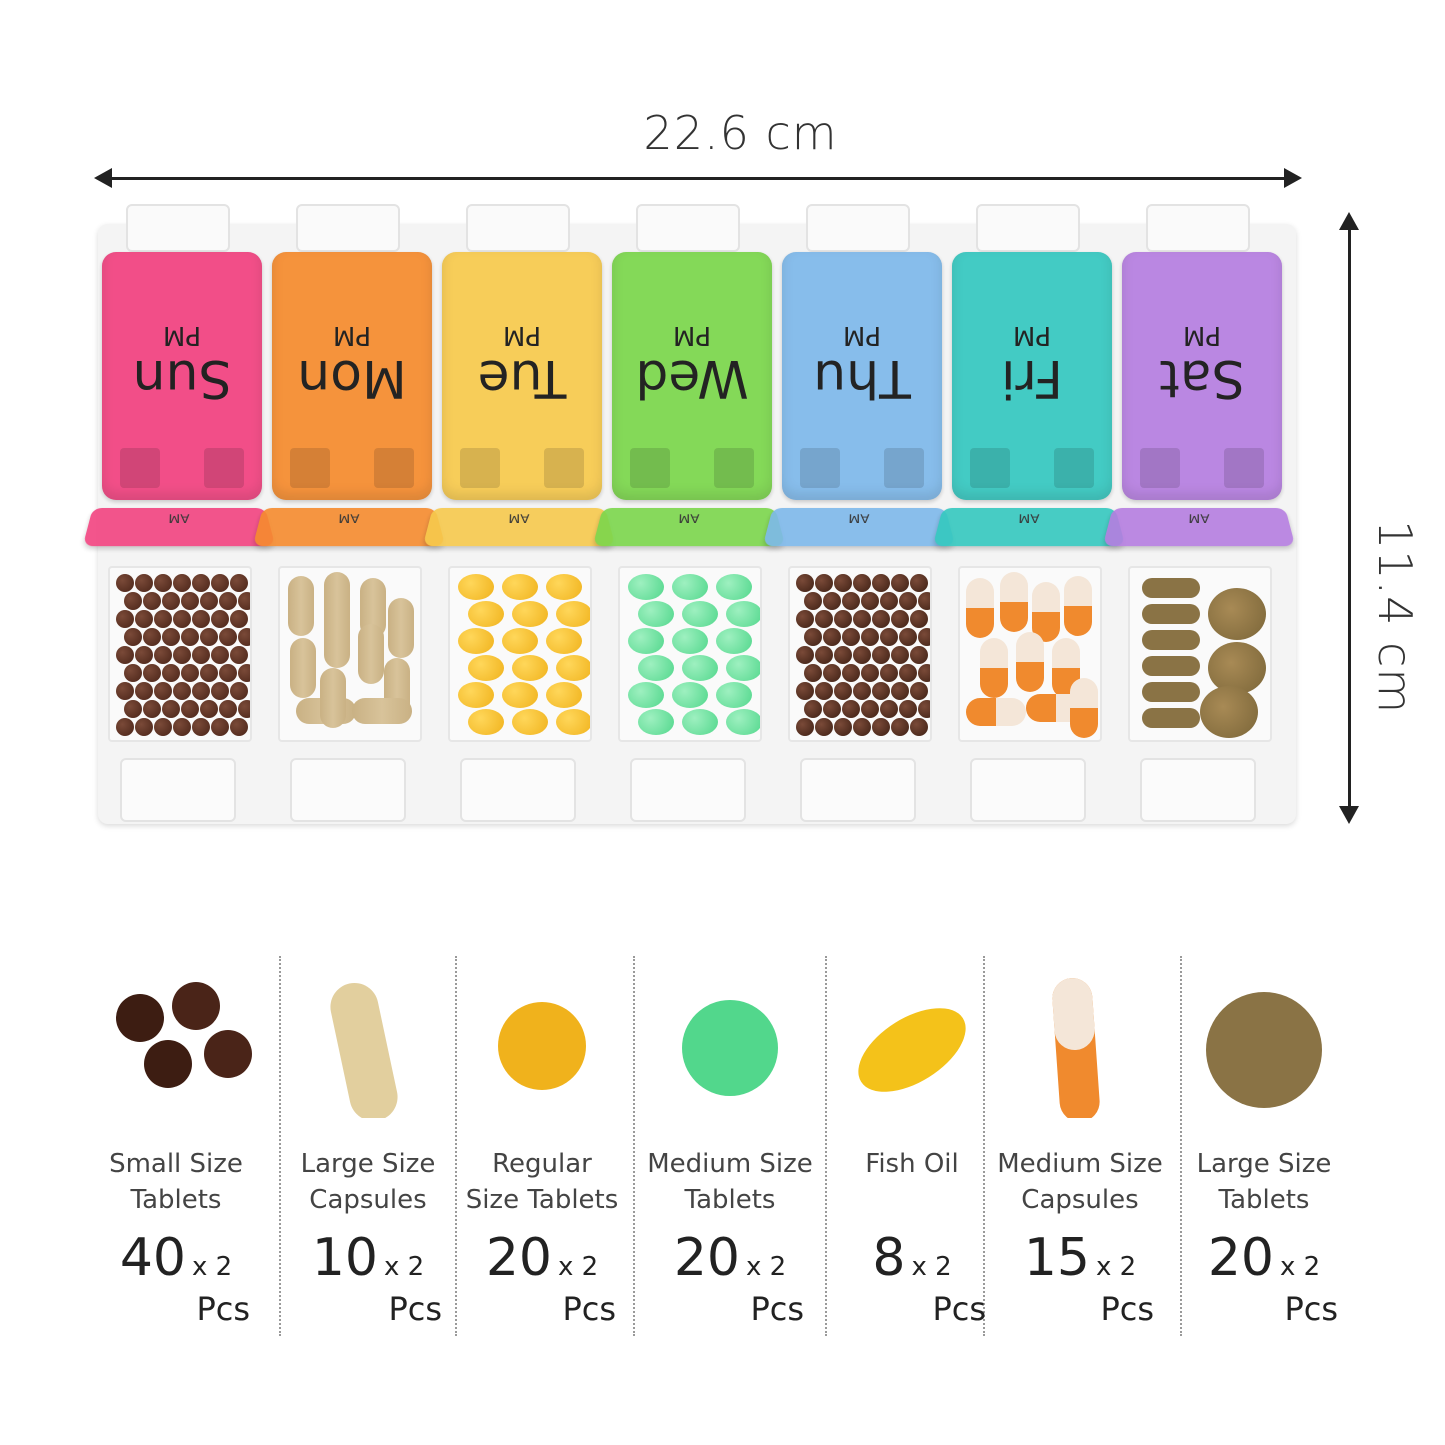 This screenshot has width=1445, height=1445. Describe the element at coordinates (352, 376) in the screenshot. I see `pm-lid: PM Mon` at that location.